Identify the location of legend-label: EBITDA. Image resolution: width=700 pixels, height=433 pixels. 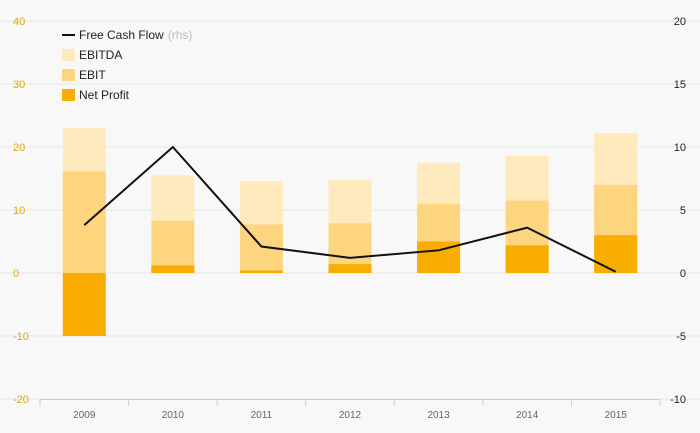
(100, 55).